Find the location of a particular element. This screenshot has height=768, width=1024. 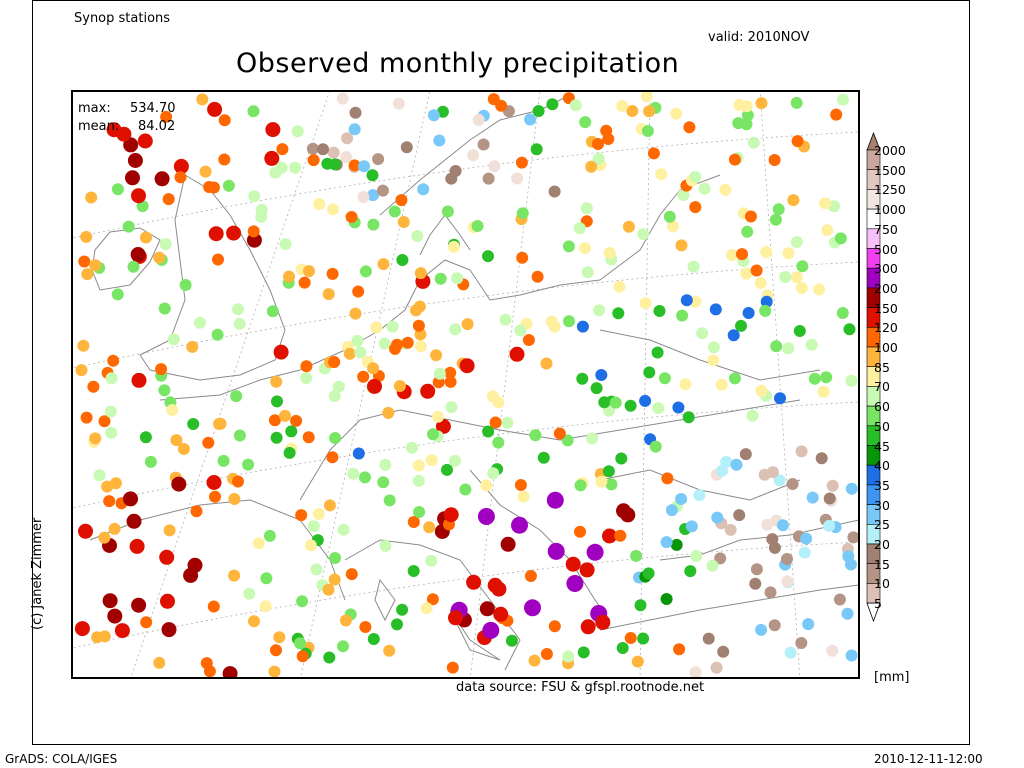

legend-label: 35 is located at coordinates (882, 485).